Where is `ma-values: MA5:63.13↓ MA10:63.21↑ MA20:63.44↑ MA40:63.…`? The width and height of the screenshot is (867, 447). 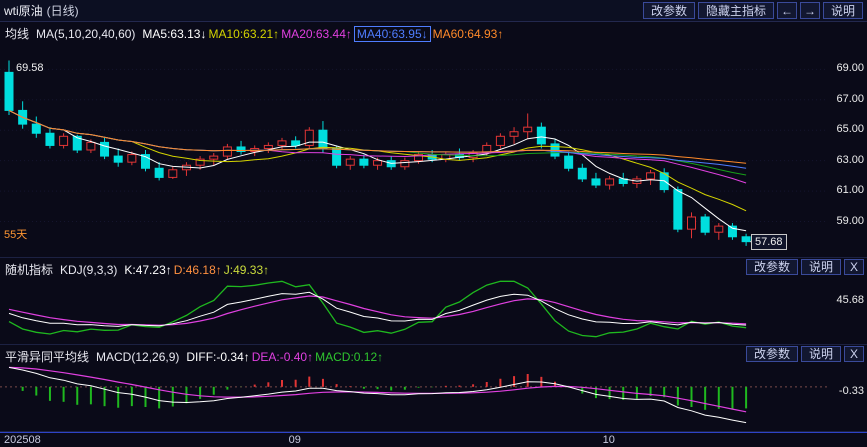
ma-values: MA5:63.13↓ MA10:63.21↑ MA20:63.44↑ MA40:63.… is located at coordinates (323, 33).